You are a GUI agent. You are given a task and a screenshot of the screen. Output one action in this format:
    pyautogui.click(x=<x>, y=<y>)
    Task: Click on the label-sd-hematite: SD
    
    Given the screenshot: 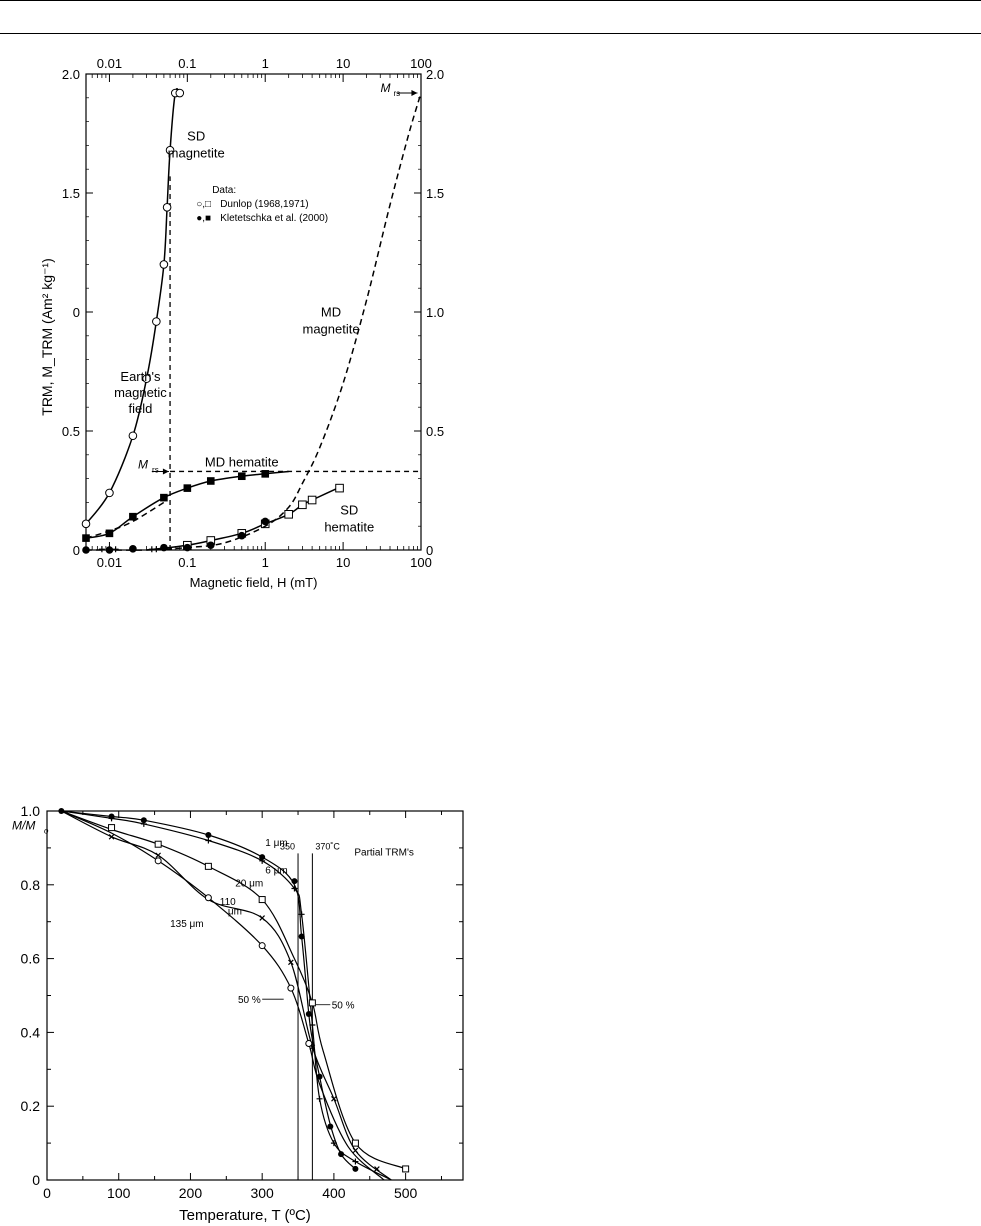 What is the action you would take?
    pyautogui.click(x=349, y=510)
    